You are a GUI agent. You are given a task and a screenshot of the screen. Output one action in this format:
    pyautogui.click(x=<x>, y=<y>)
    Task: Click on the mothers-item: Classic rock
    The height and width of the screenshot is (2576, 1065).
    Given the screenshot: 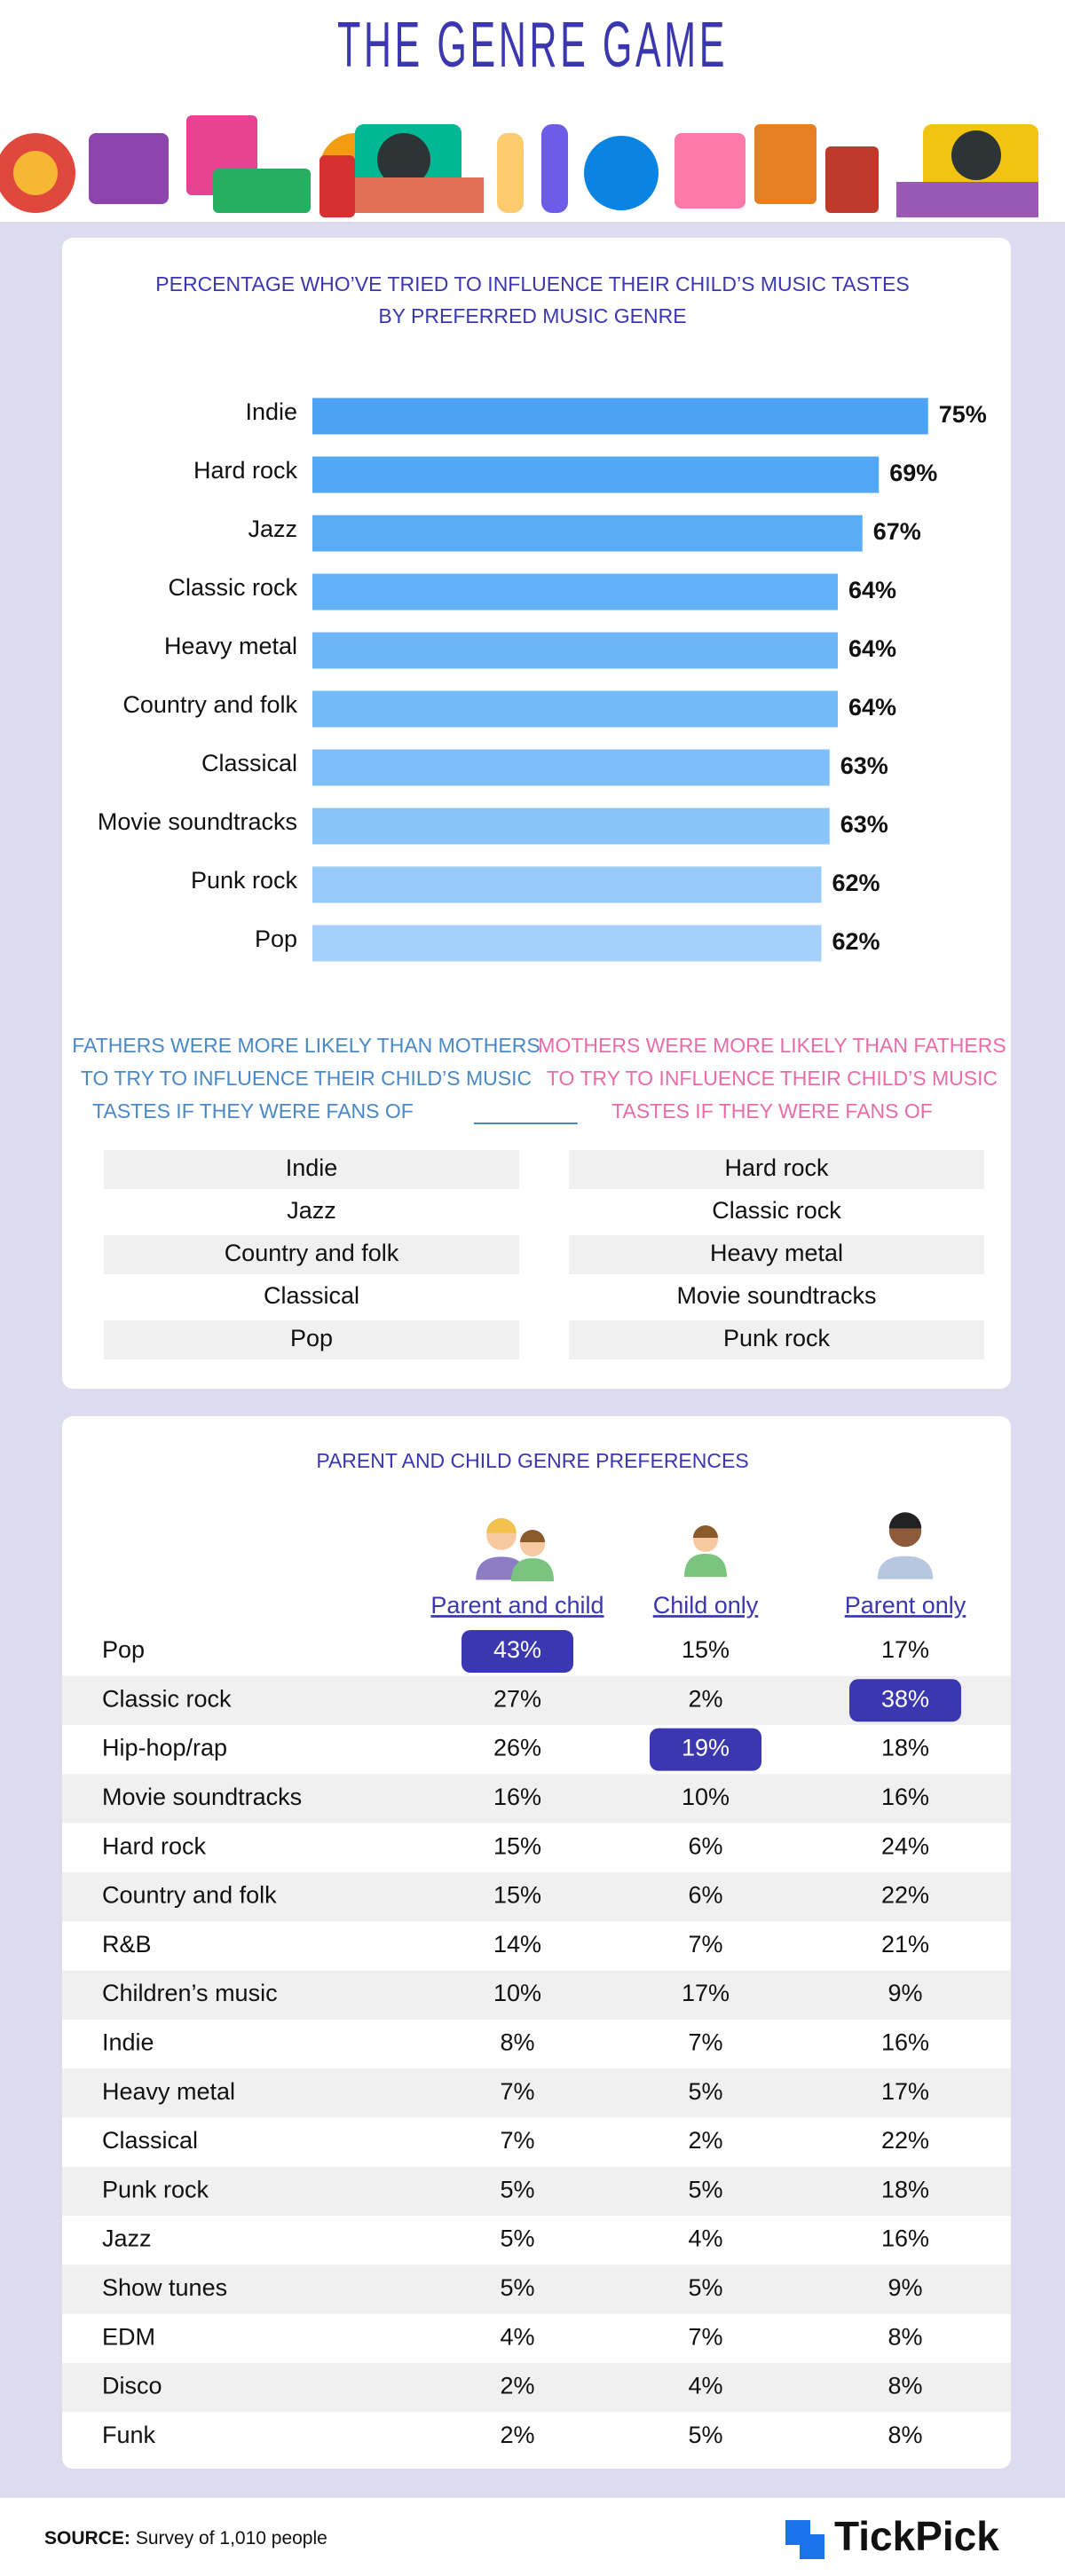 What is the action you would take?
    pyautogui.click(x=776, y=1210)
    